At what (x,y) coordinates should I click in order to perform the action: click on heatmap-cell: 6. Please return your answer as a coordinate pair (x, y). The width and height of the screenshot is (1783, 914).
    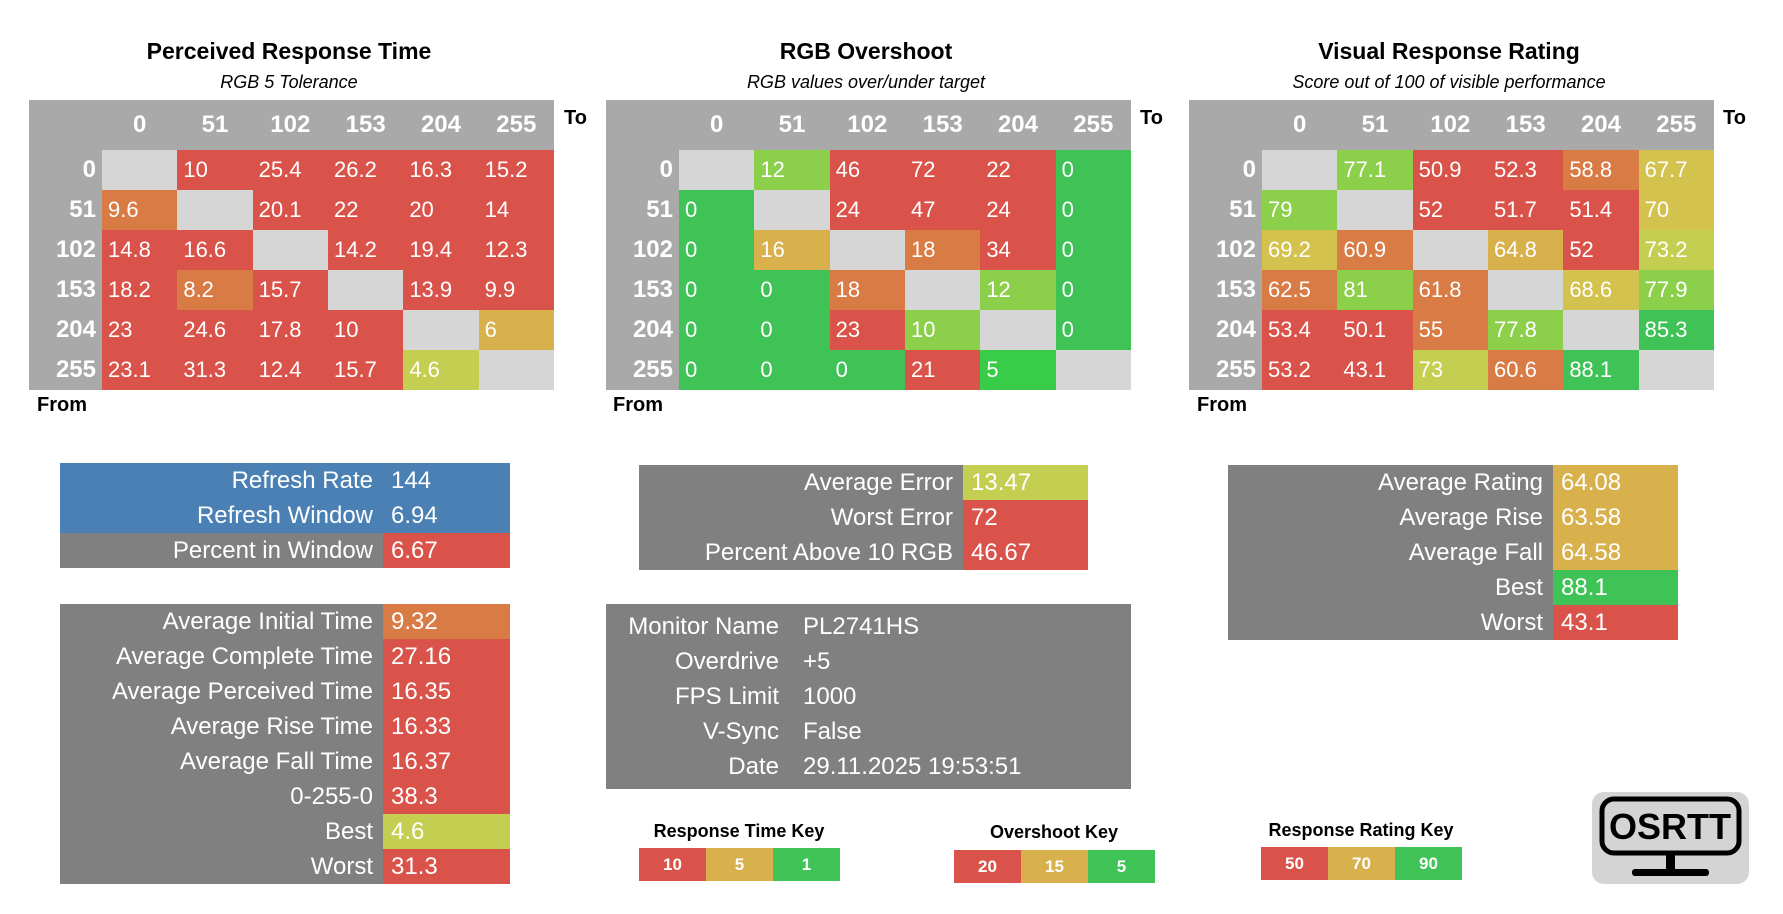
    Looking at the image, I should click on (516, 330).